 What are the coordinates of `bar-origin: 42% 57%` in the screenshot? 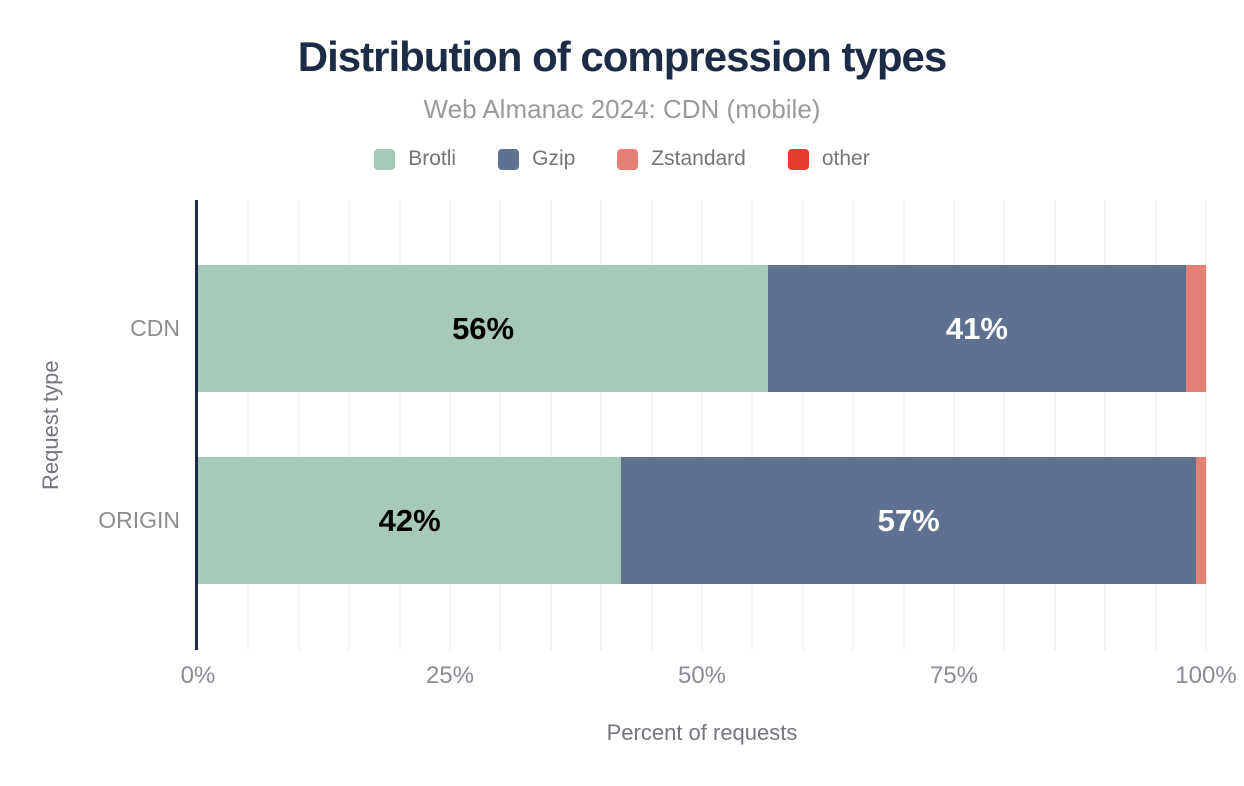 It's located at (702, 520).